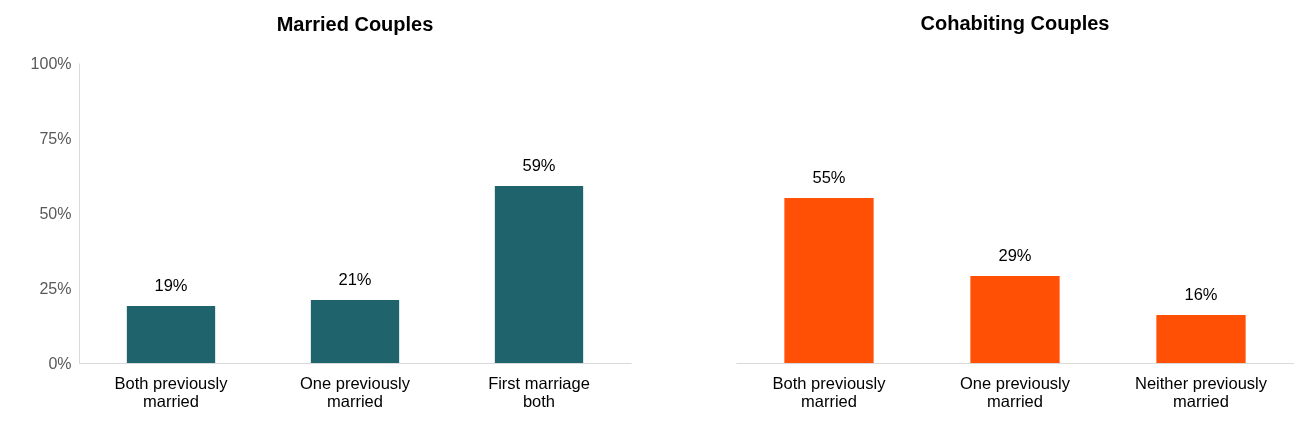 The width and height of the screenshot is (1303, 445). What do you see at coordinates (171, 285) in the screenshot?
I see `data-label: 19%` at bounding box center [171, 285].